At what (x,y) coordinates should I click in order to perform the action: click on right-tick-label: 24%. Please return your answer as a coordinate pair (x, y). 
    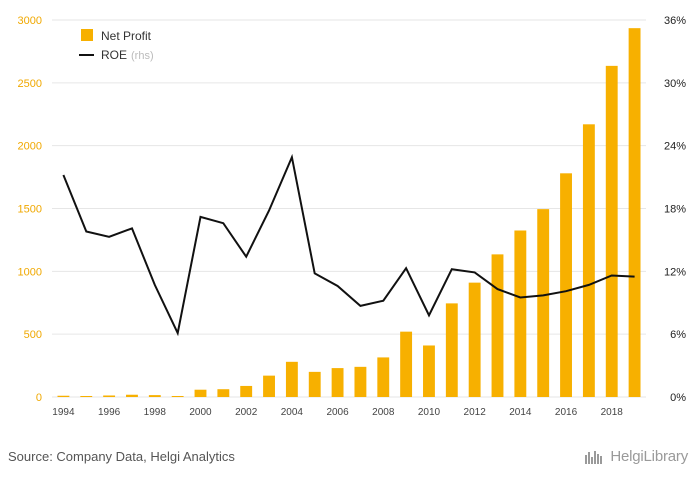
    Looking at the image, I should click on (675, 147).